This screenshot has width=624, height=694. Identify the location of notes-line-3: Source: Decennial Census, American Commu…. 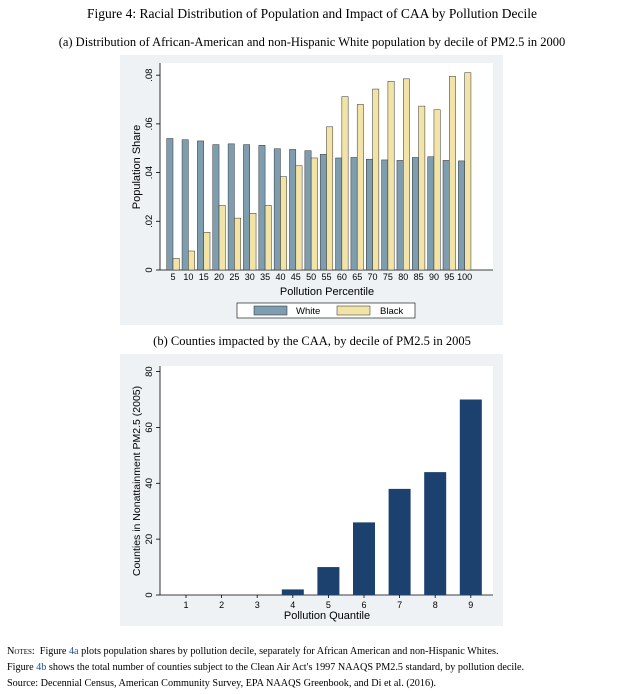
(222, 684).